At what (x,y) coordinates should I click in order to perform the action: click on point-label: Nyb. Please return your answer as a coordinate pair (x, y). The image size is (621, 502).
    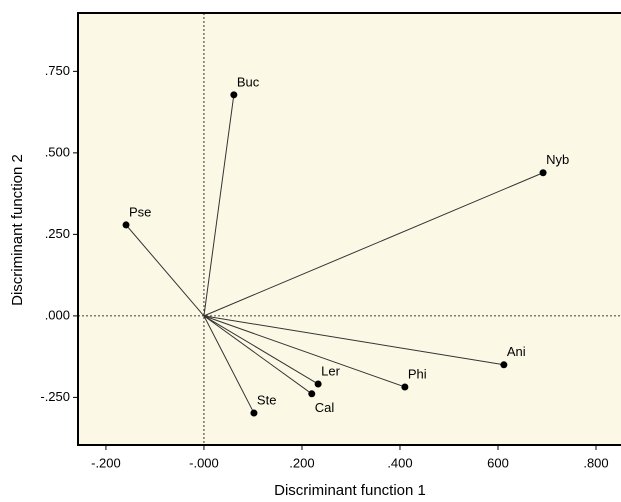
    Looking at the image, I should click on (557, 159).